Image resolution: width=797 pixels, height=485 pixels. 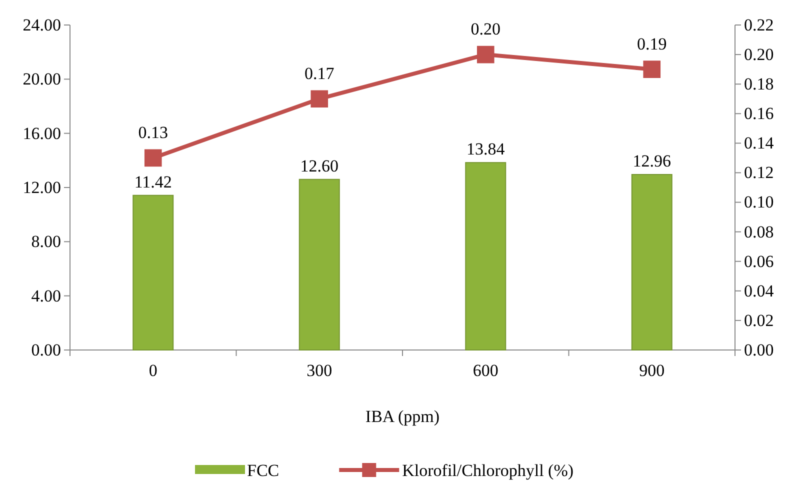 What do you see at coordinates (41, 133) in the screenshot?
I see `y-tick-label: 16.00` at bounding box center [41, 133].